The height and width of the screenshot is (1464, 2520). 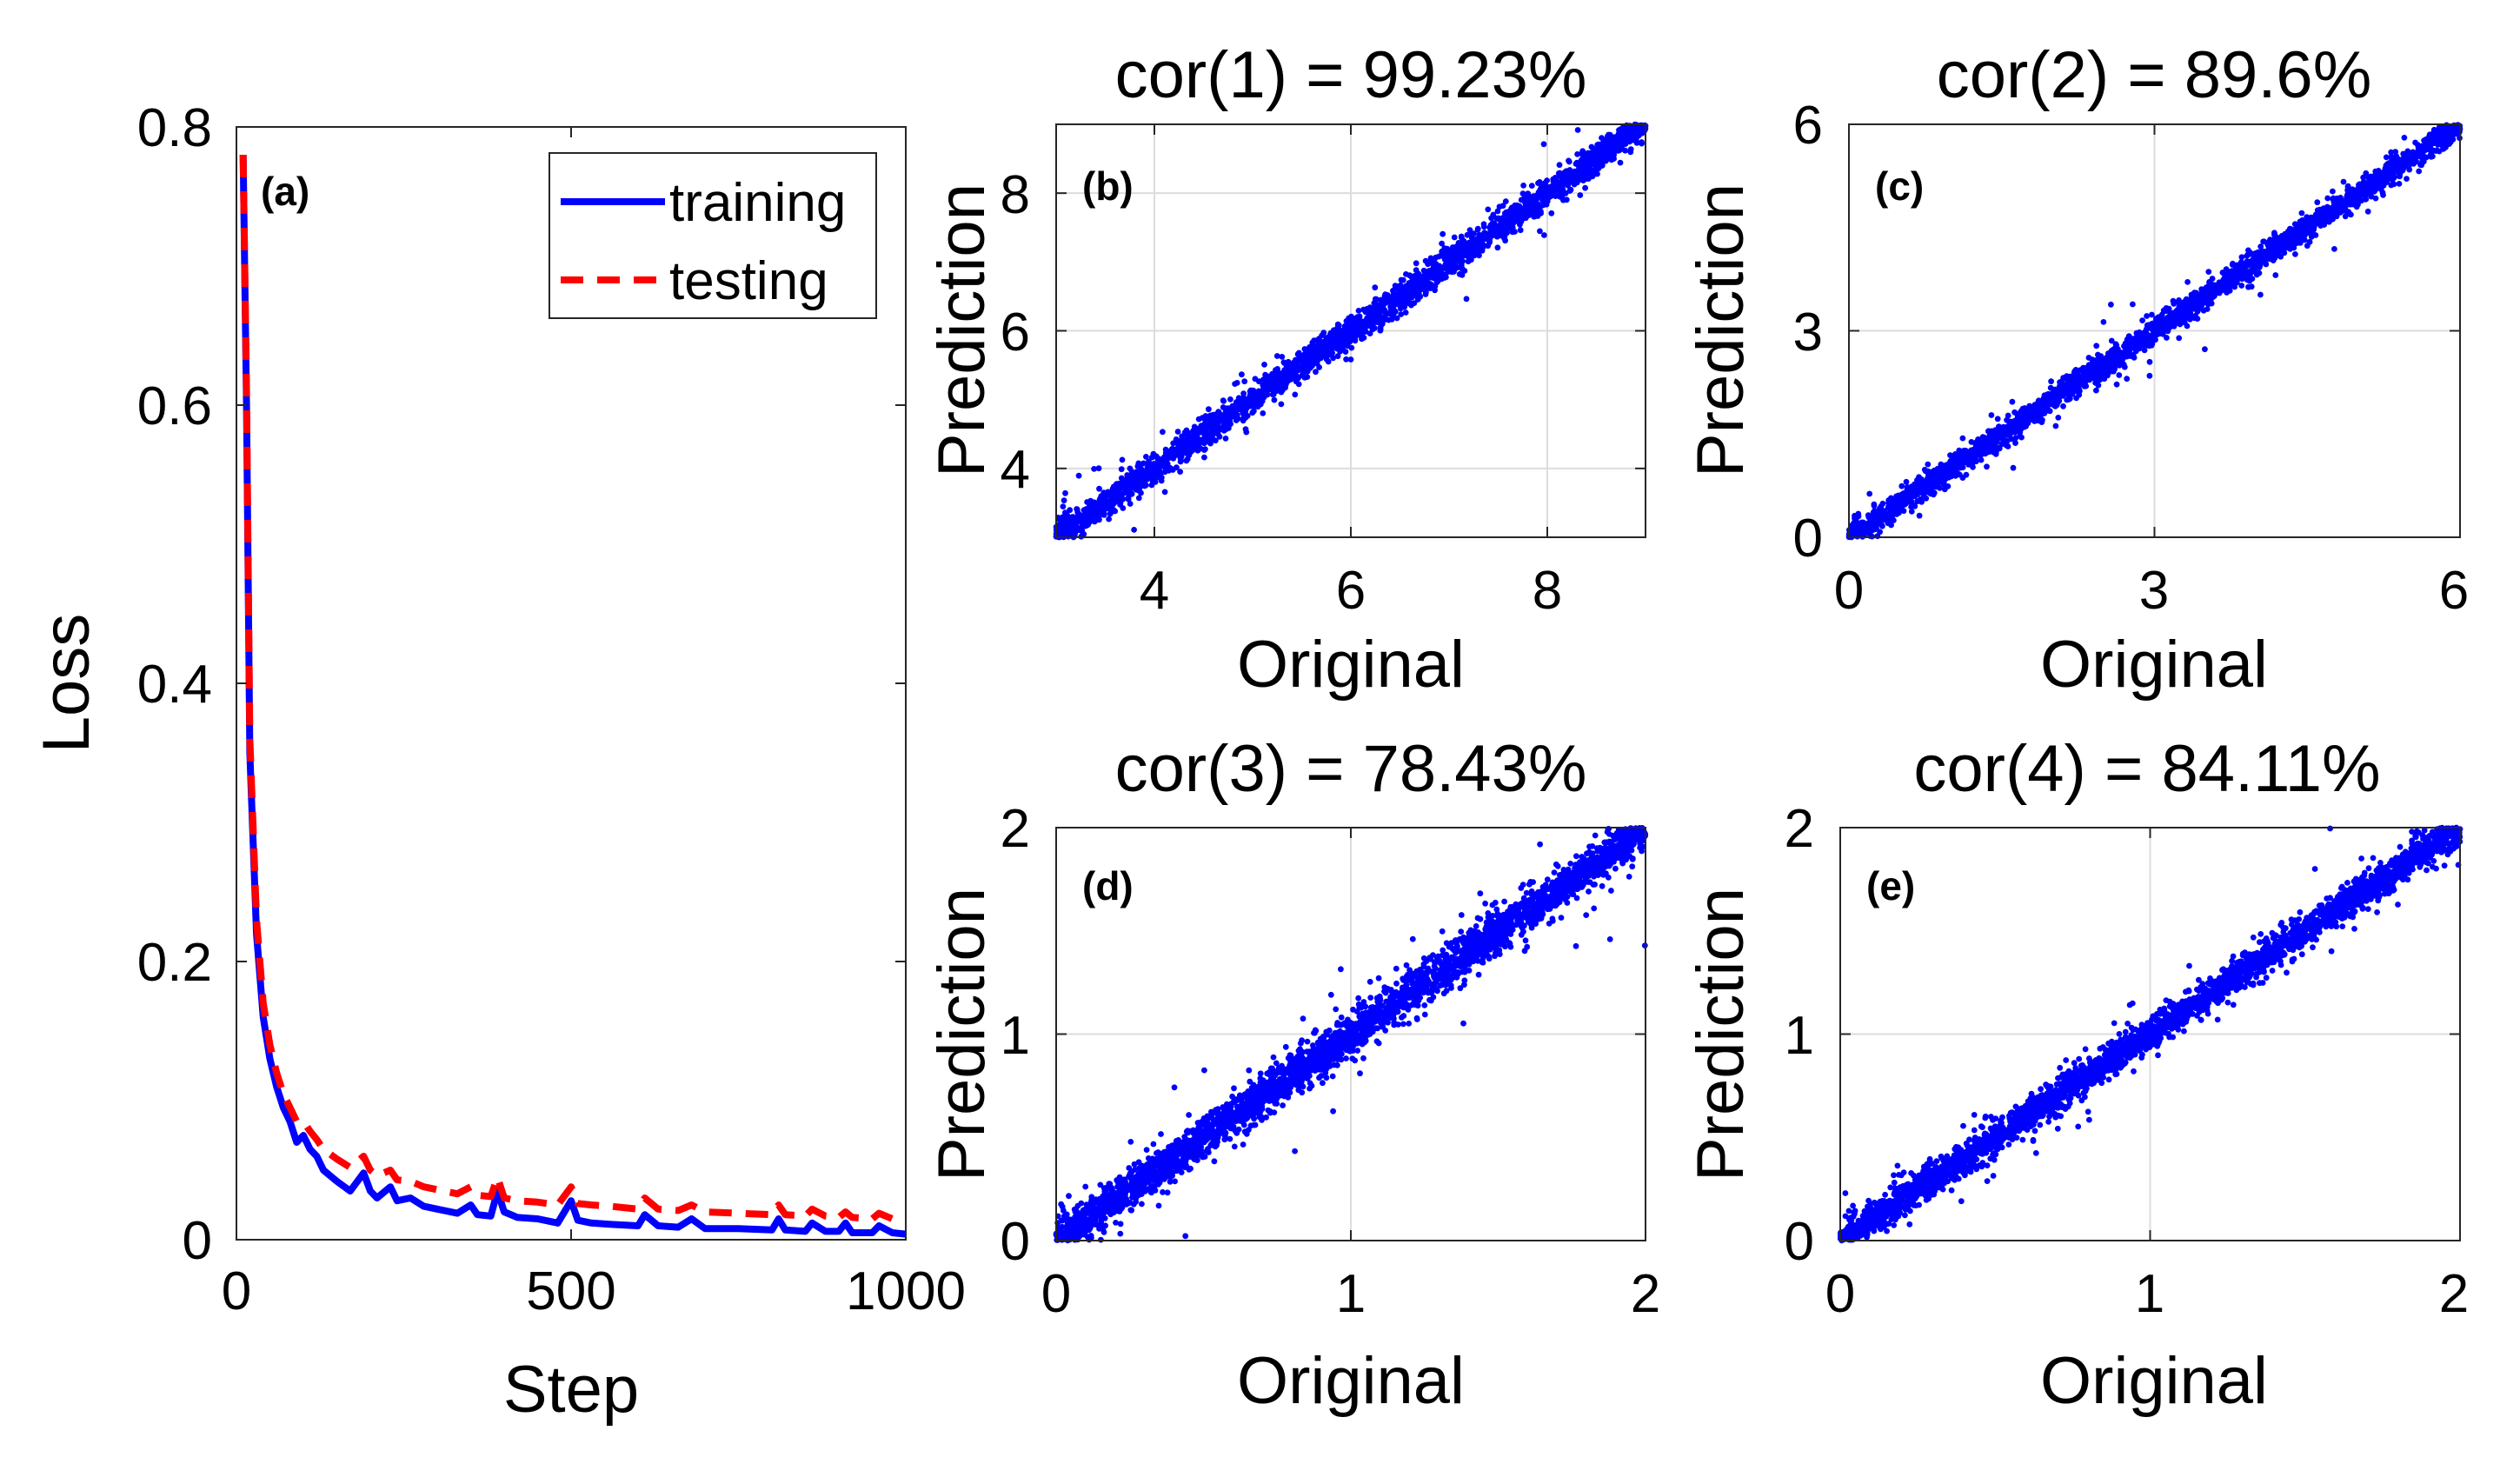 I want to click on panel-c-plot, so click(x=2154, y=331).